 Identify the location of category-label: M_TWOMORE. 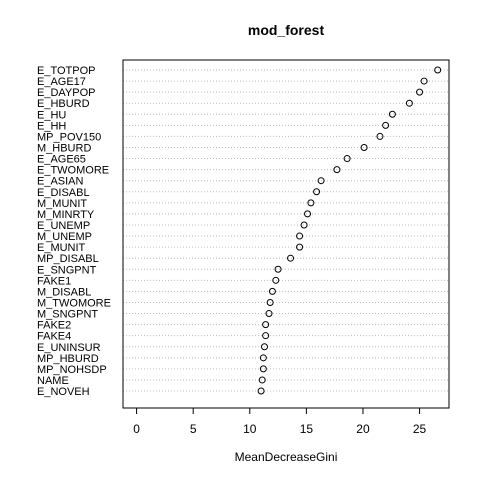
(74, 303).